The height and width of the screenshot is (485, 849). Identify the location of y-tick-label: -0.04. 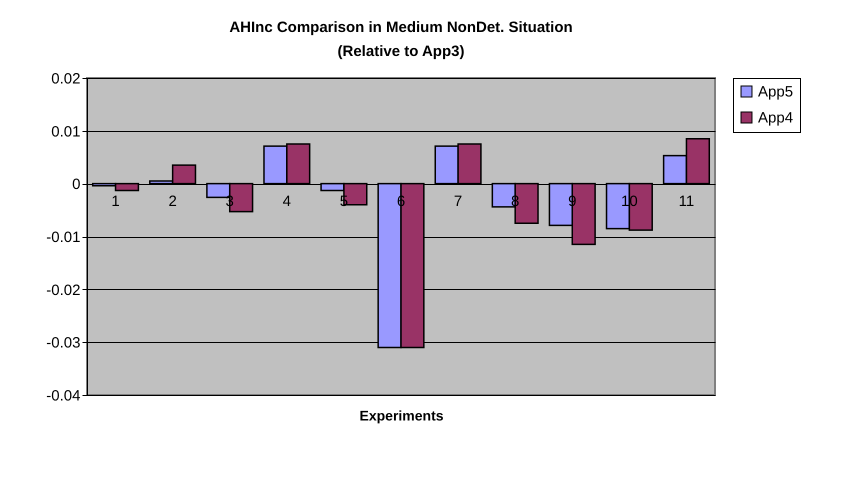
(63, 396).